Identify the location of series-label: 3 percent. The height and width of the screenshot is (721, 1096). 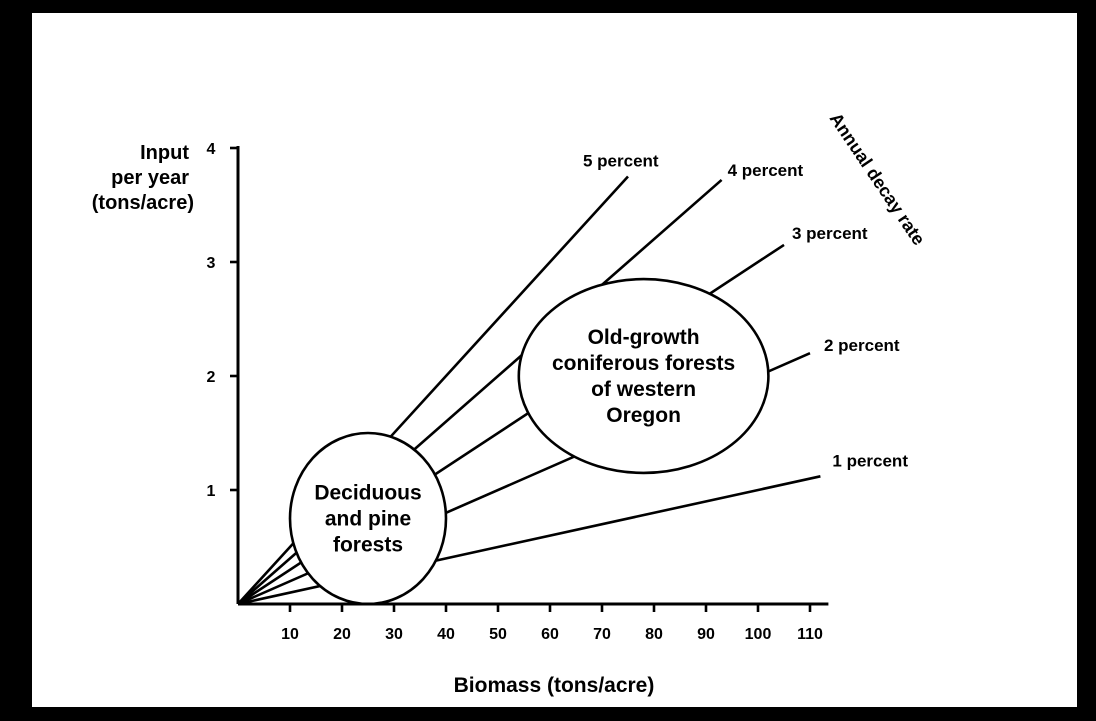
(830, 233).